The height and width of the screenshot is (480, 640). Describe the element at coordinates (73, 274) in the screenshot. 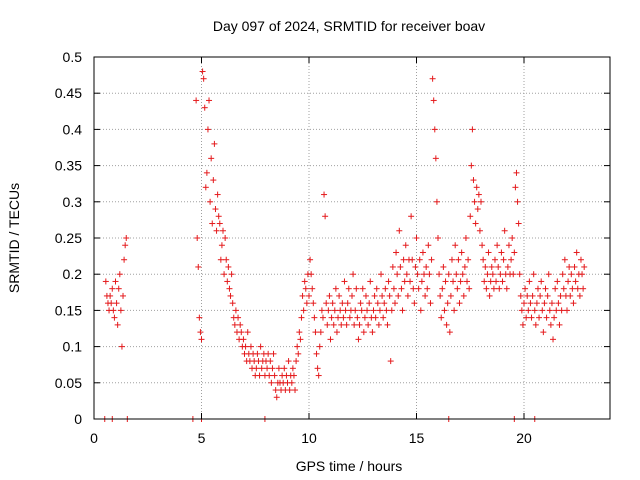

I see `y-tick-label: 0.2` at that location.